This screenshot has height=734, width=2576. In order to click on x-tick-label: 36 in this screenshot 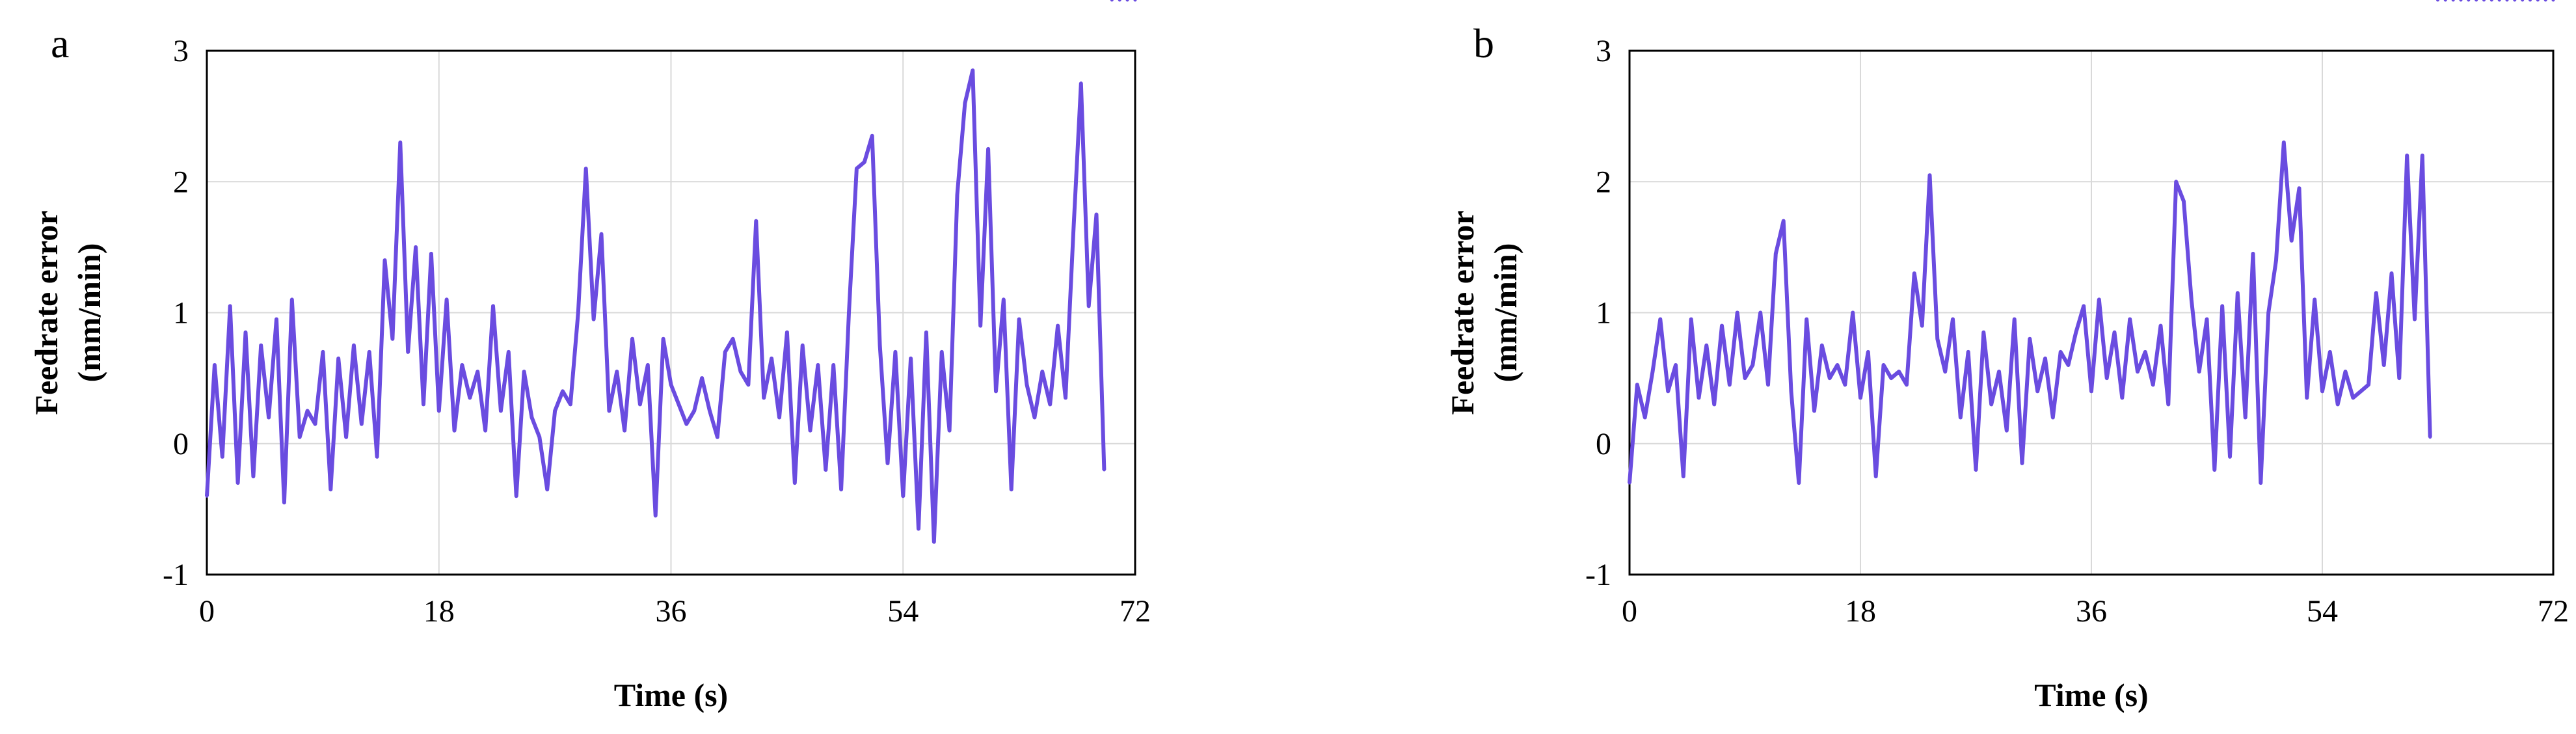, I will do `click(2091, 611)`.